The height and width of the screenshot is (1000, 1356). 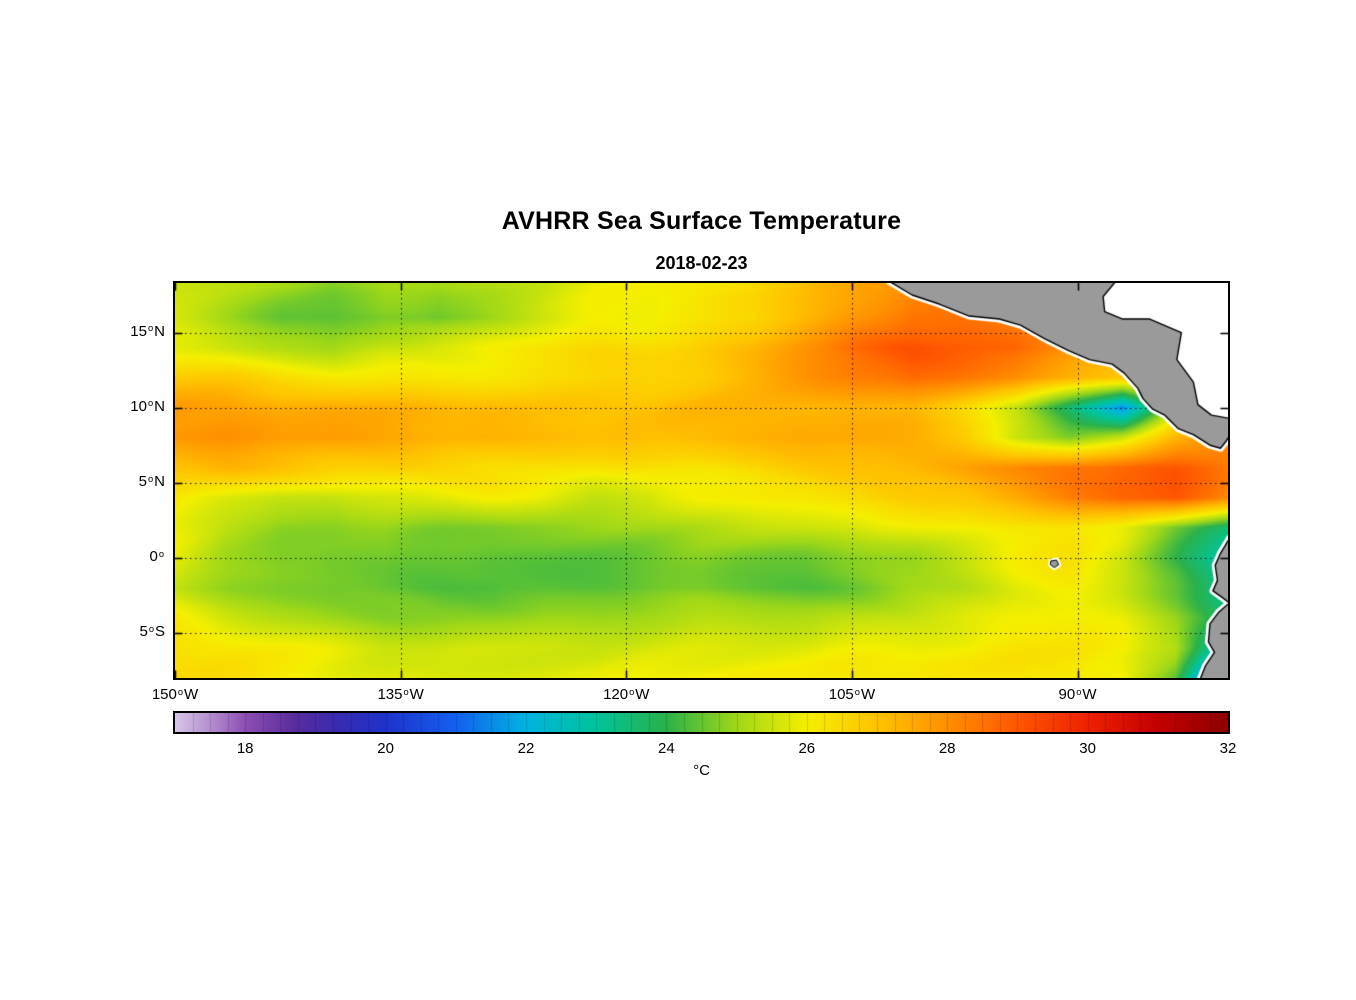 What do you see at coordinates (947, 748) in the screenshot?
I see `colorbar-tick-label: 28` at bounding box center [947, 748].